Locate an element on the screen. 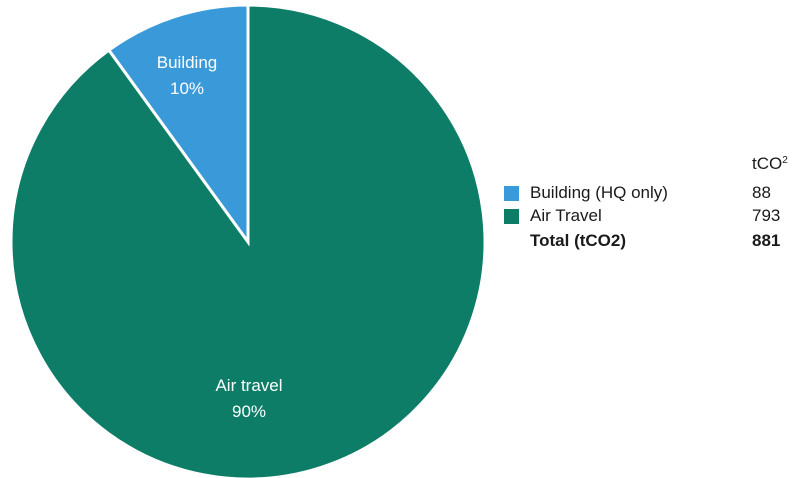 Image resolution: width=803 pixels, height=478 pixels. legend-label-building: Building (HQ only) is located at coordinates (599, 192).